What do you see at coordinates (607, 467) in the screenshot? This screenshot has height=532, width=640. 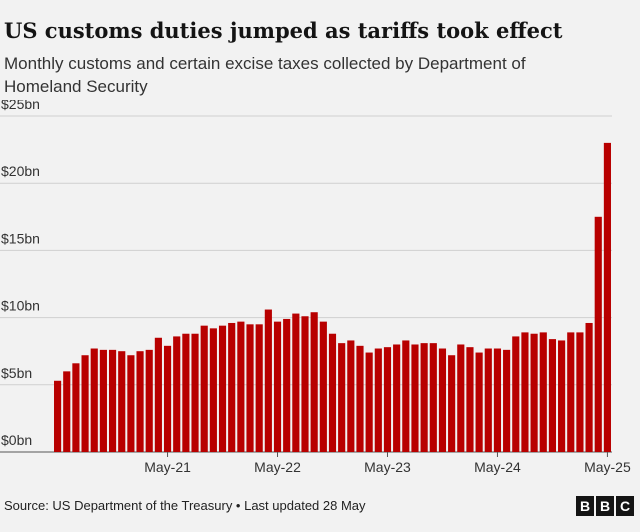 I see `x-tick-label: May-25` at bounding box center [607, 467].